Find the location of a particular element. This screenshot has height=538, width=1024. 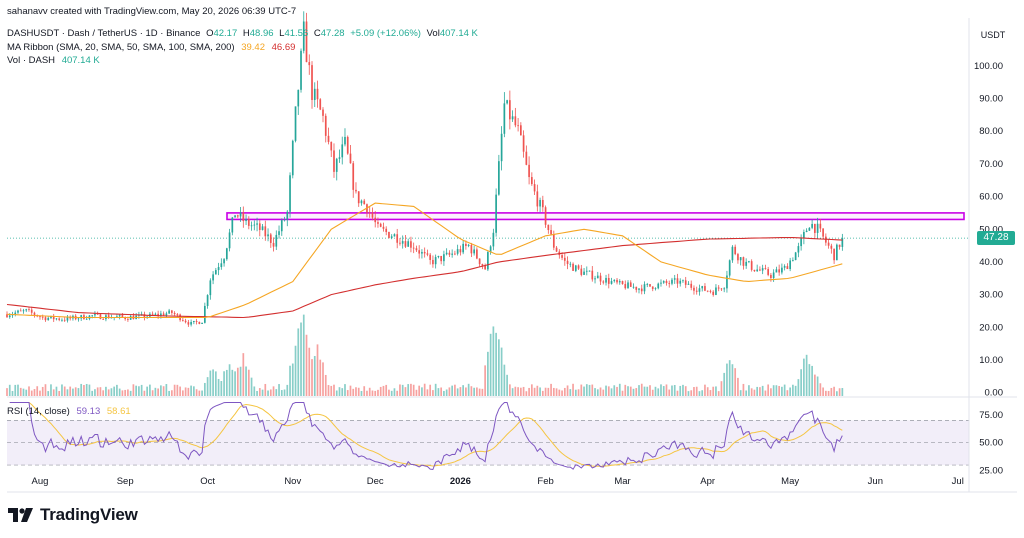

volume-legend: Vol · DASH 407.14 K is located at coordinates (53, 60).